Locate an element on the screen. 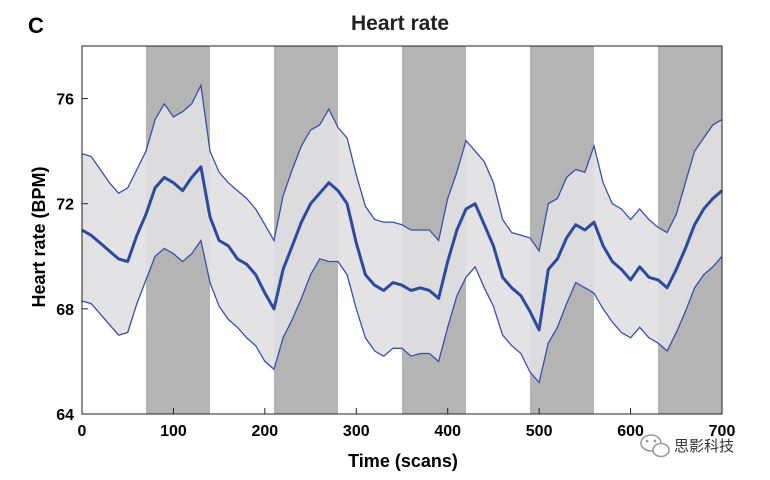 This screenshot has height=480, width=770. y-axis-label: Heart rate (BPM) is located at coordinates (39, 236).